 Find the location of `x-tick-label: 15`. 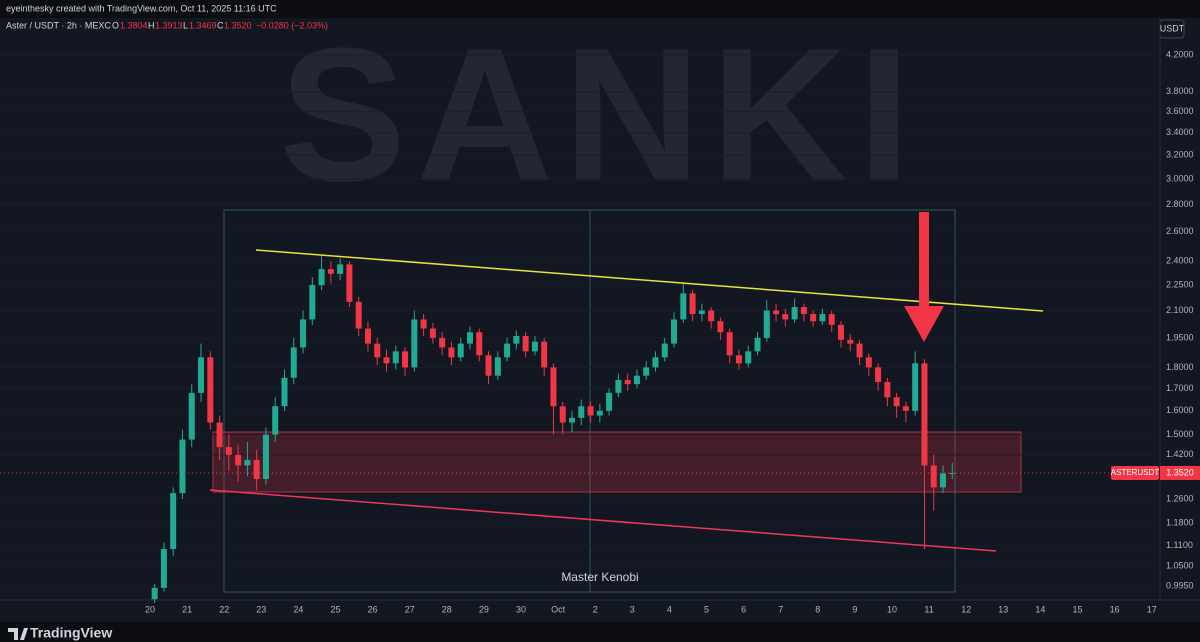

x-tick-label: 15 is located at coordinates (1077, 609).